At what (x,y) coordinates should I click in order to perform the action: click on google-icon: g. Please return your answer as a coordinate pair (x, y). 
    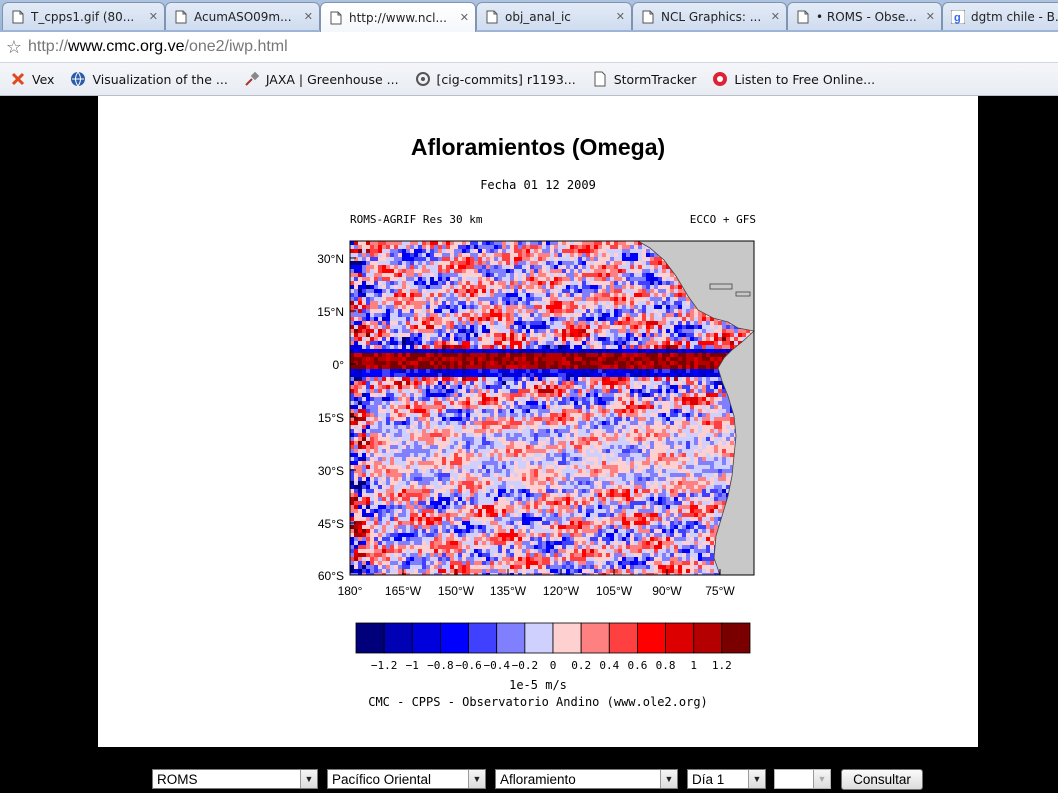
    Looking at the image, I should click on (958, 16).